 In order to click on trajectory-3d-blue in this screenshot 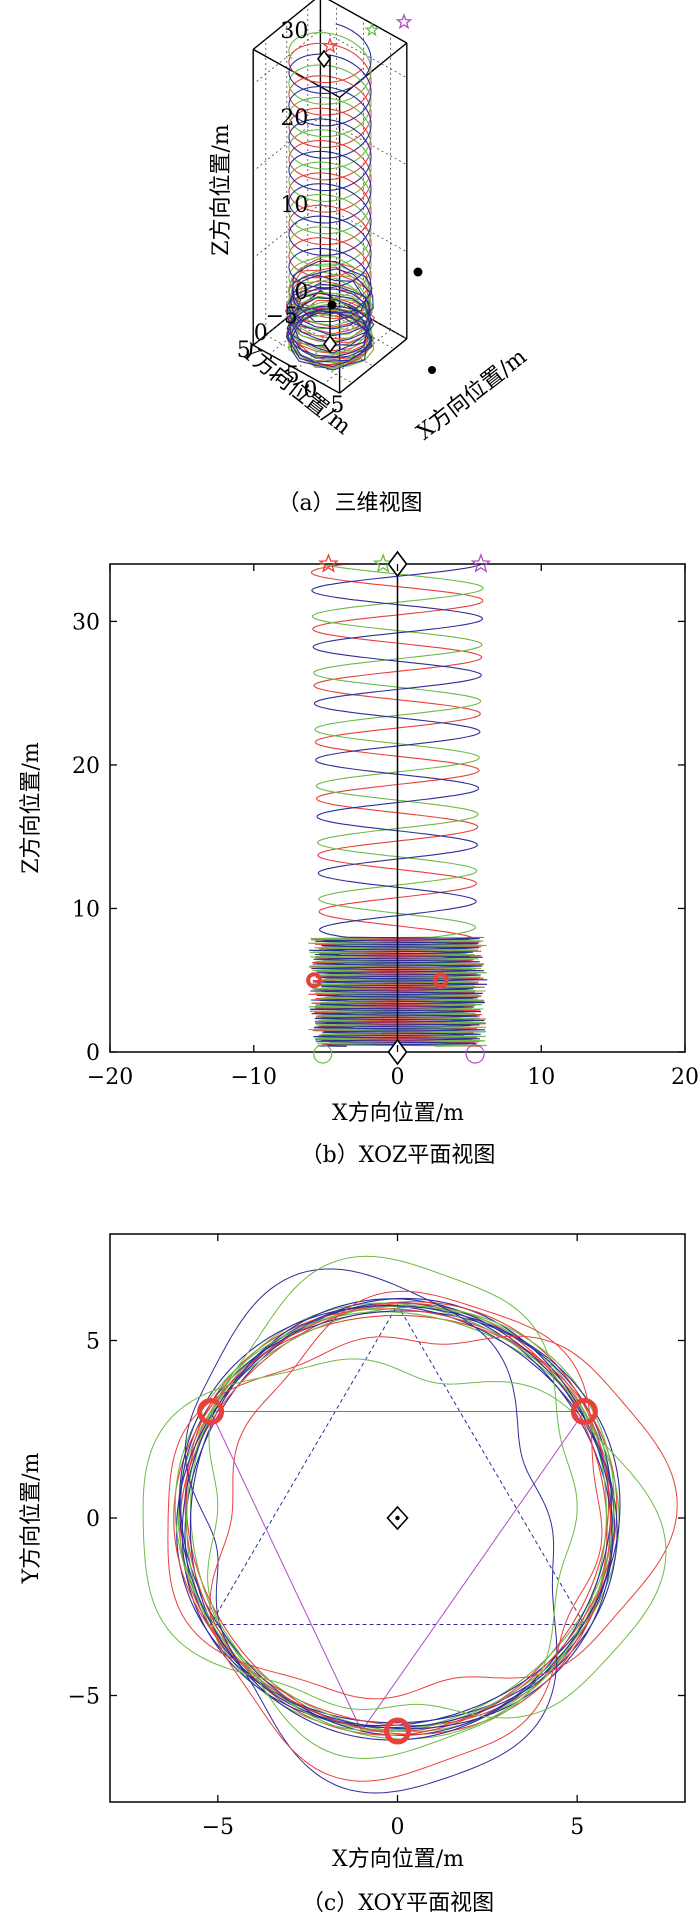, I will do `click(330, 197)`.